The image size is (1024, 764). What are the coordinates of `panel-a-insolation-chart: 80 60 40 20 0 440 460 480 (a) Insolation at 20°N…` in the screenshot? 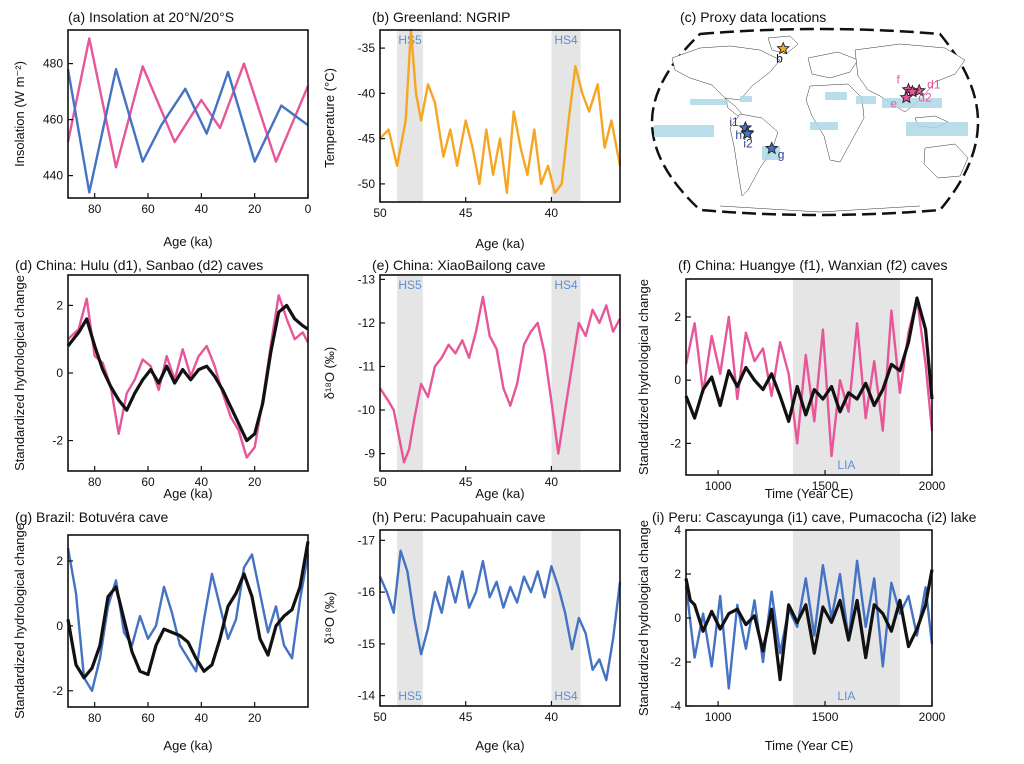 It's located at (162, 129).